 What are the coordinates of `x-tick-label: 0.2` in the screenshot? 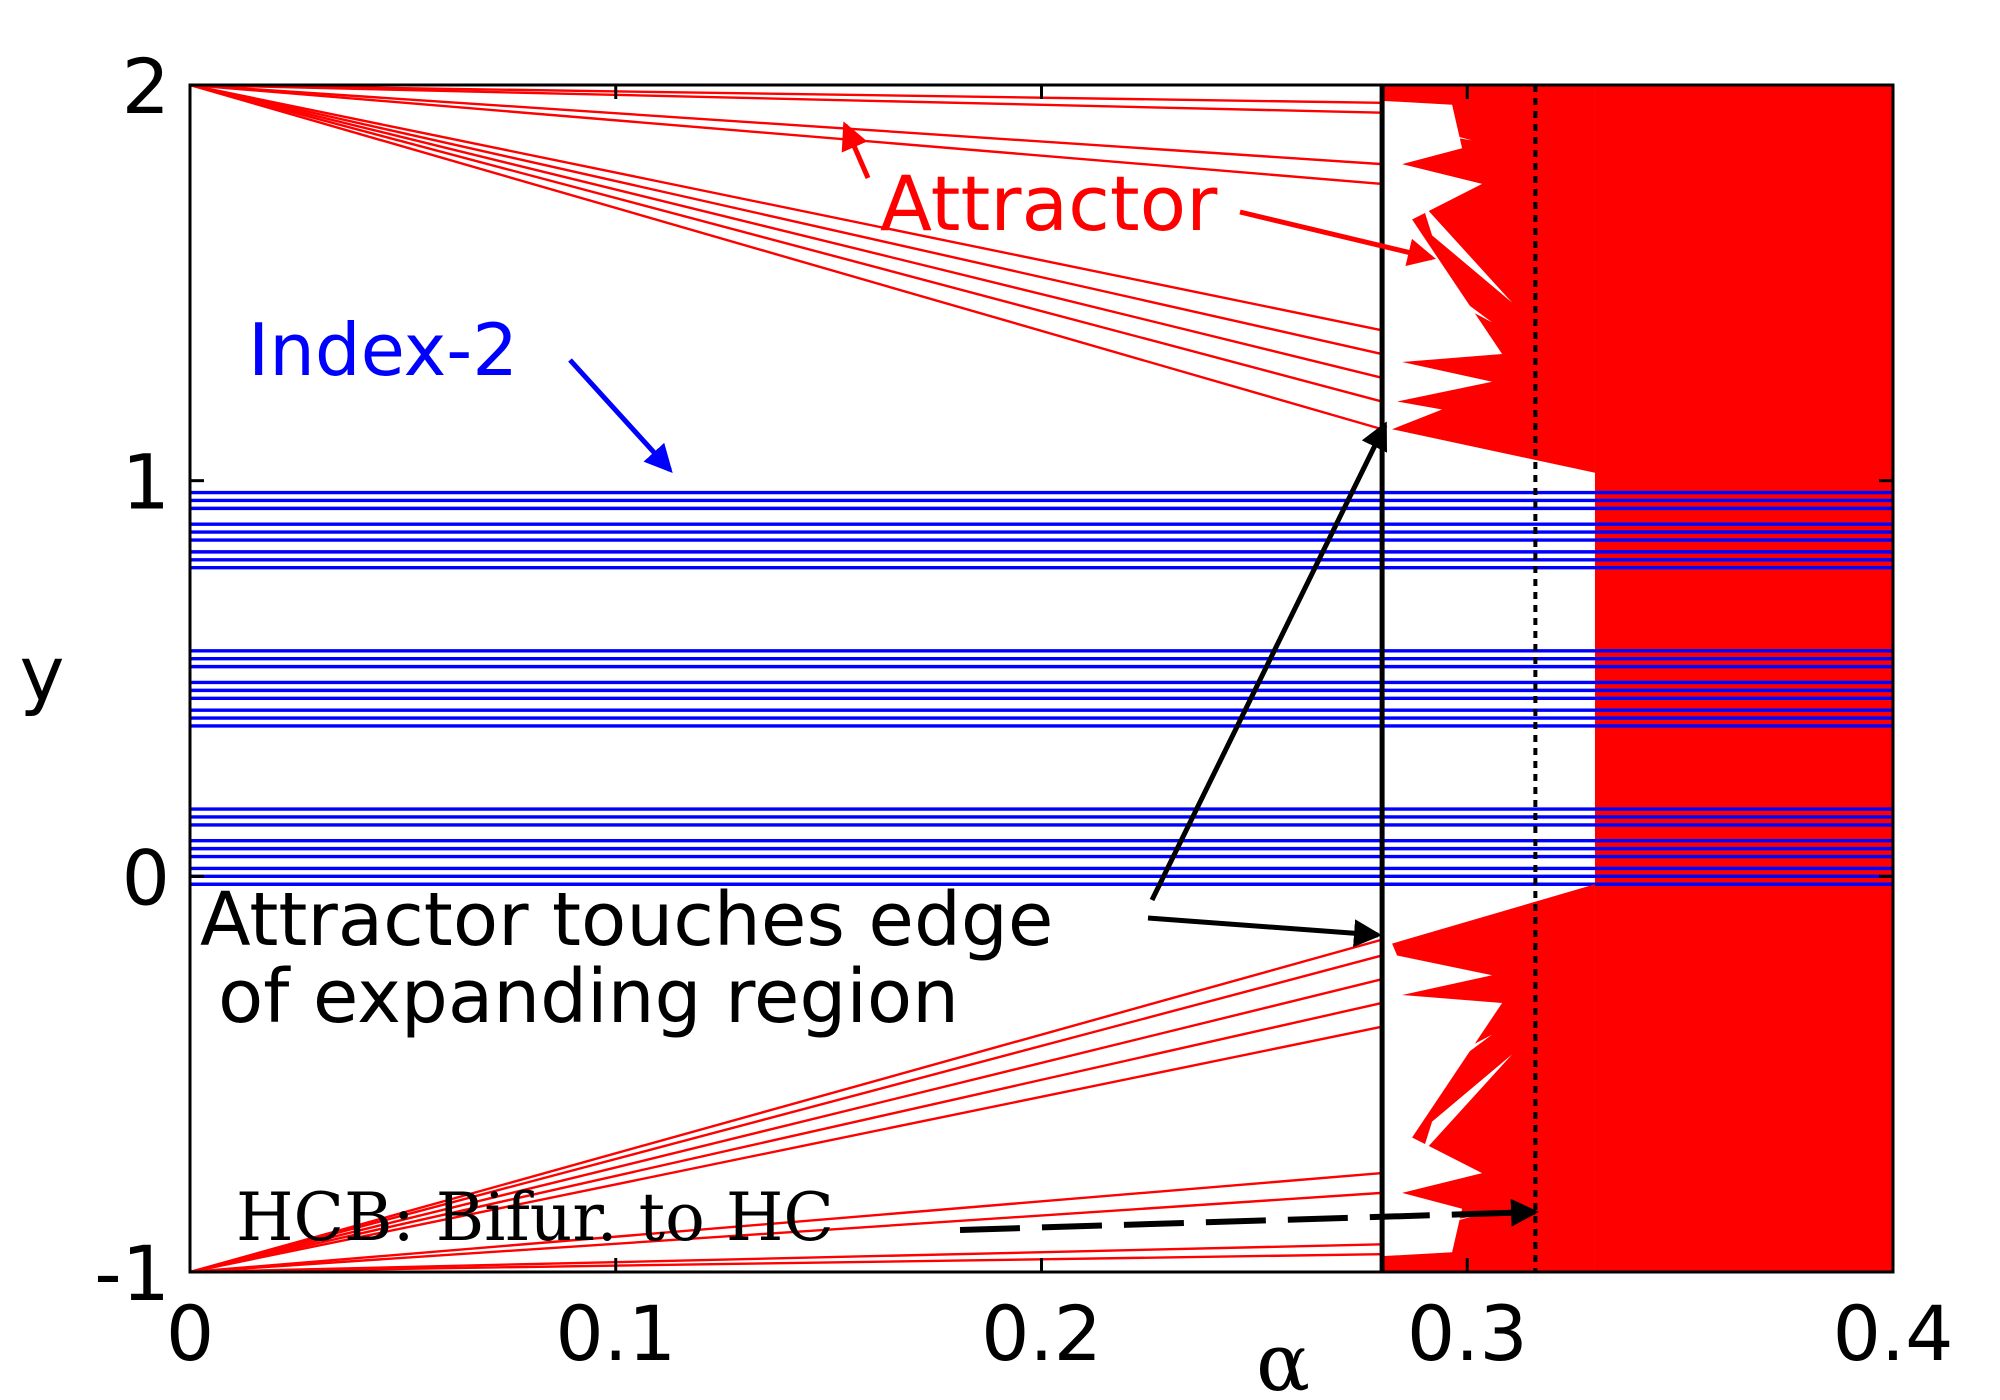 It's located at (1041, 1333).